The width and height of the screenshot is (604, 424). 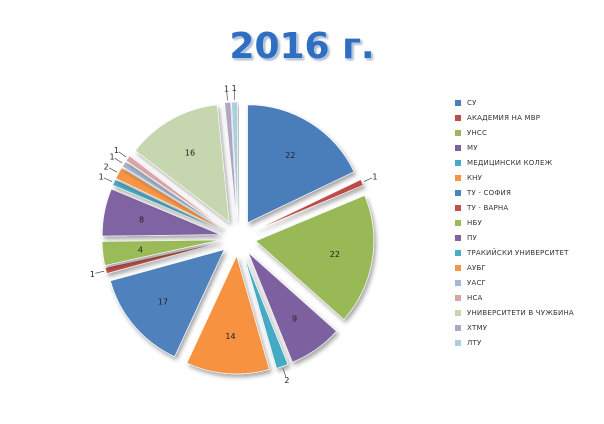 I want to click on legend-label: АКАДЕМИЯ НА МВР, so click(x=504, y=118).